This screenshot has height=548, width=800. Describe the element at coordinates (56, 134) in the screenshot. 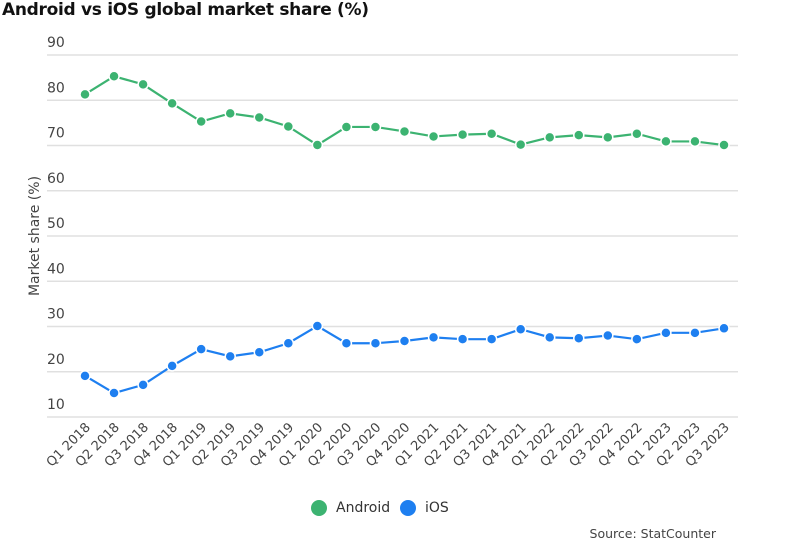

I see `y-tick-label: 70` at that location.